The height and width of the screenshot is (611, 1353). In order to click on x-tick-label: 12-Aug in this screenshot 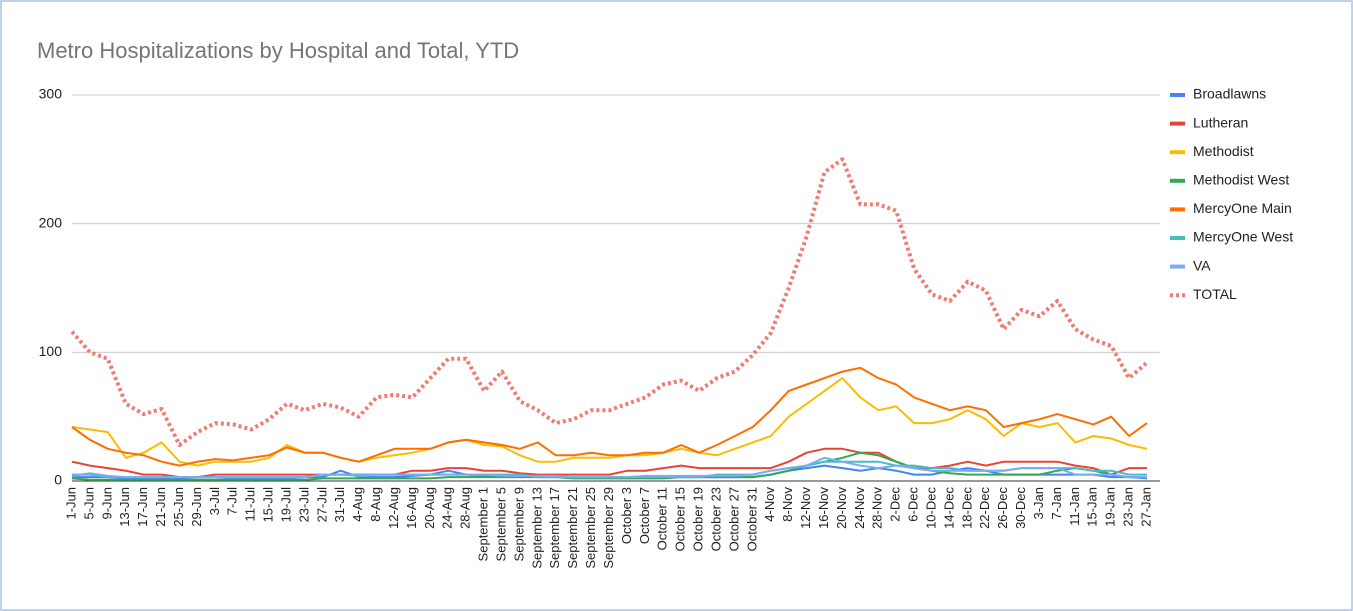, I will do `click(393, 508)`.